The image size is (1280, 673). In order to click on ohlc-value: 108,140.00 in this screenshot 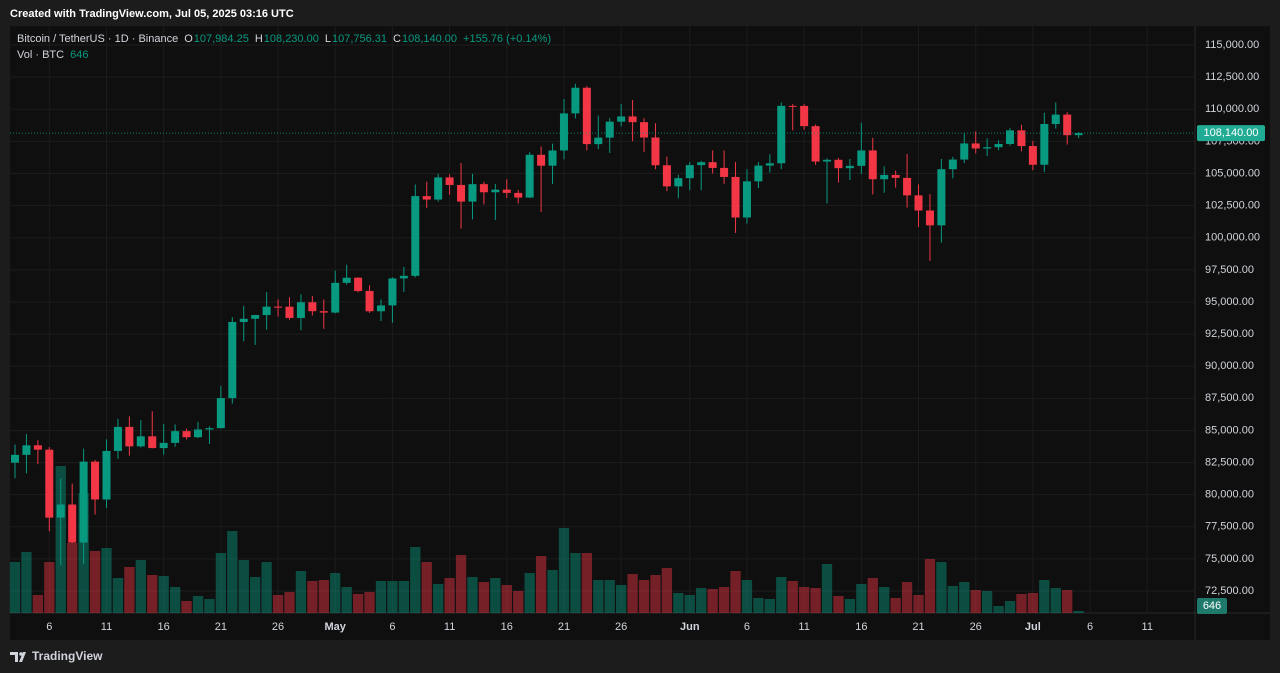, I will do `click(429, 39)`.